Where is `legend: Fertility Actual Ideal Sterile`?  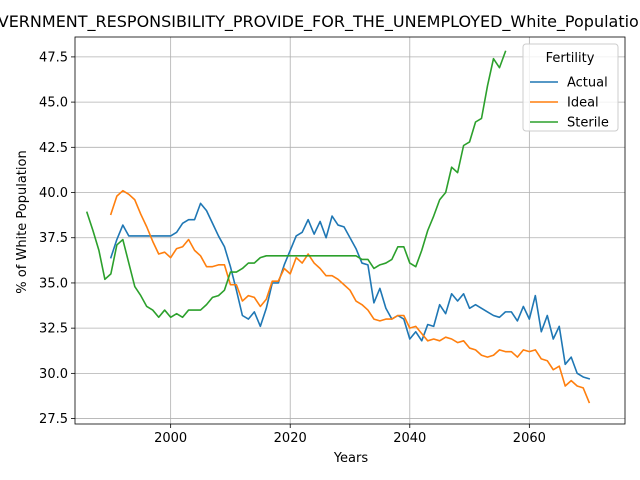 legend: Fertility Actual Ideal Sterile is located at coordinates (570, 87).